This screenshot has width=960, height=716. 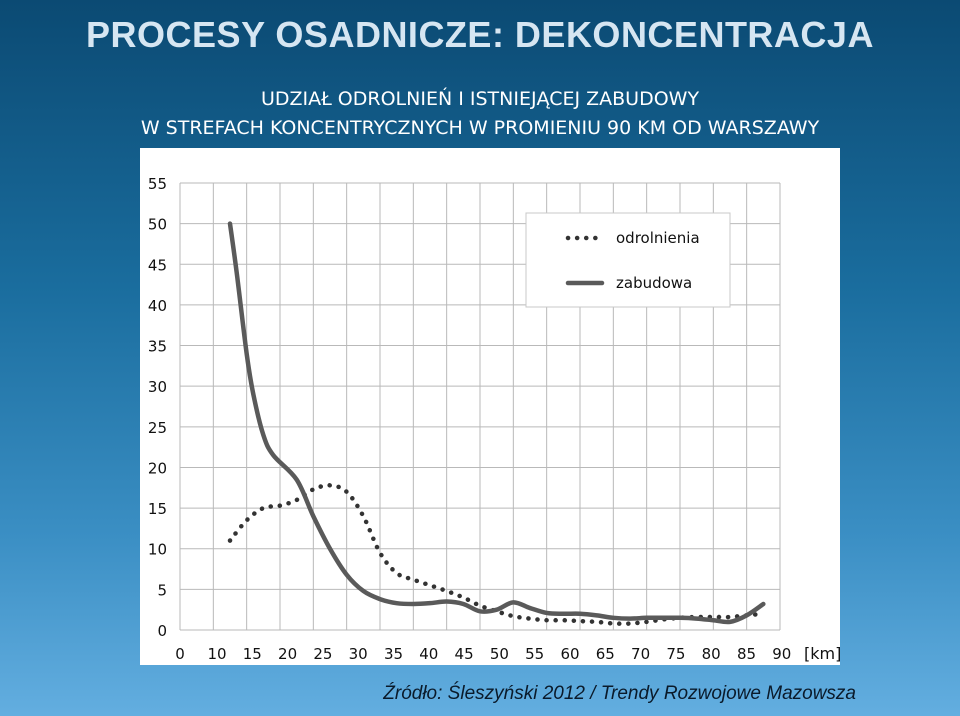 What do you see at coordinates (157, 265) in the screenshot?
I see `y-tick-label: 45` at bounding box center [157, 265].